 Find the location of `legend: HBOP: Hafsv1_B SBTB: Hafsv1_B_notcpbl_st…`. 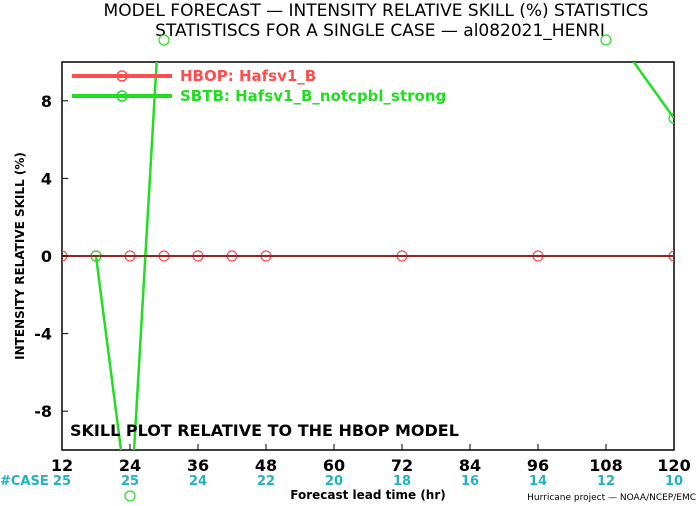

legend: HBOP: Hafsv1_B SBTB: Hafsv1_B_notcpbl_st… is located at coordinates (259, 86).